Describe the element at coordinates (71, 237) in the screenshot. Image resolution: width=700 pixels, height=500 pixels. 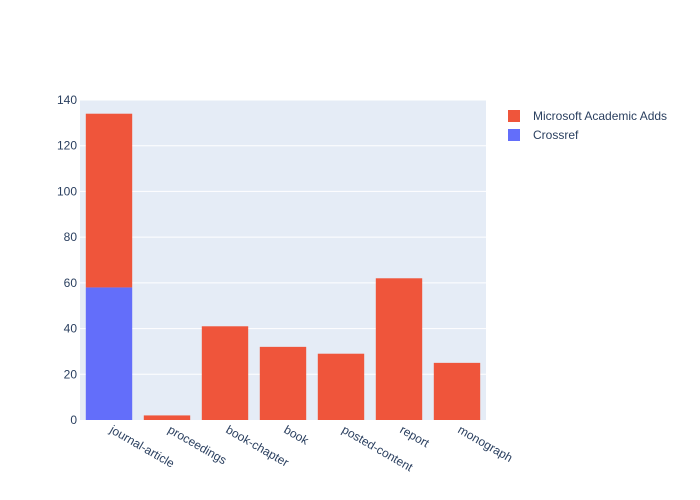
I see `y-tick-label: 80` at that location.